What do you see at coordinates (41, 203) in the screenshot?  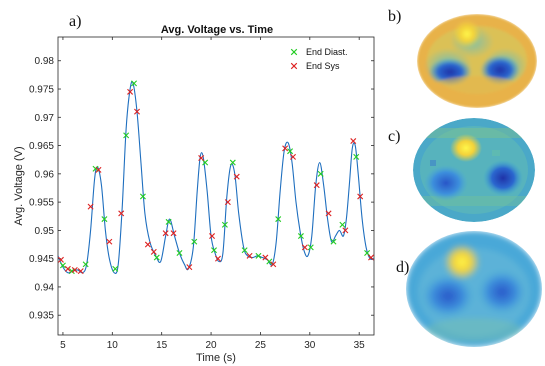 I see `y-tick-label: 0.955` at bounding box center [41, 203].